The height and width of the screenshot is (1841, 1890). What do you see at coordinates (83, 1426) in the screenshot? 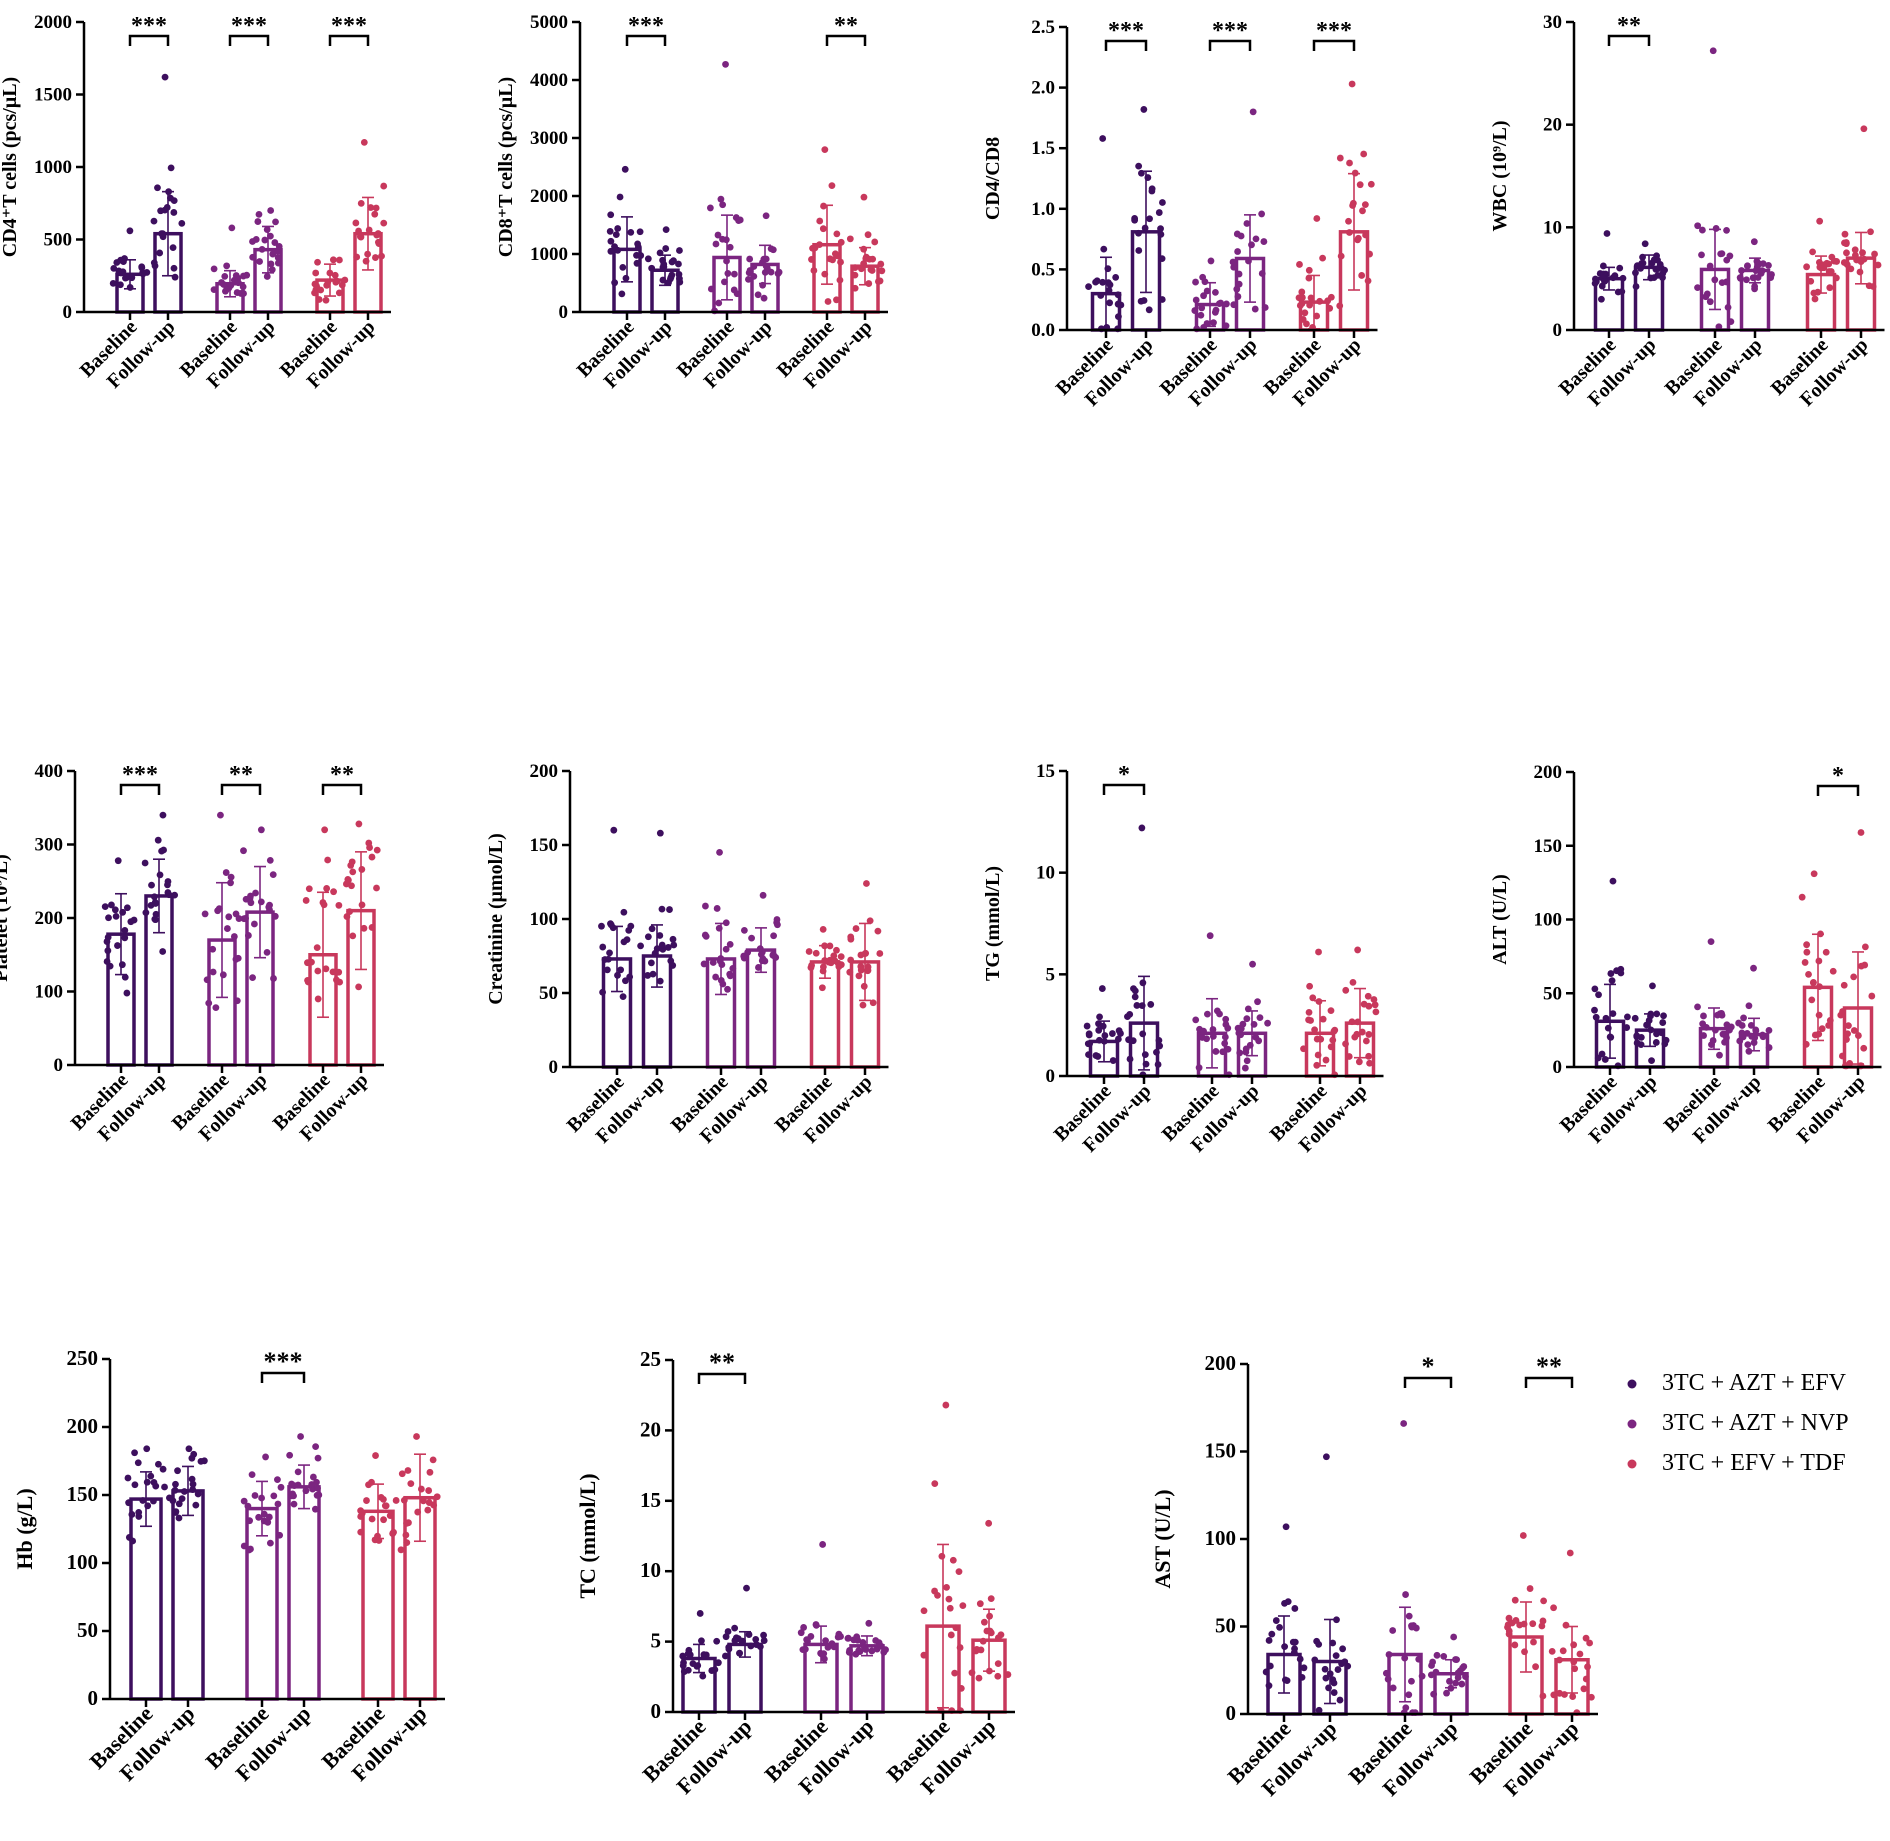
I see `y-tick-label: 200` at bounding box center [83, 1426].